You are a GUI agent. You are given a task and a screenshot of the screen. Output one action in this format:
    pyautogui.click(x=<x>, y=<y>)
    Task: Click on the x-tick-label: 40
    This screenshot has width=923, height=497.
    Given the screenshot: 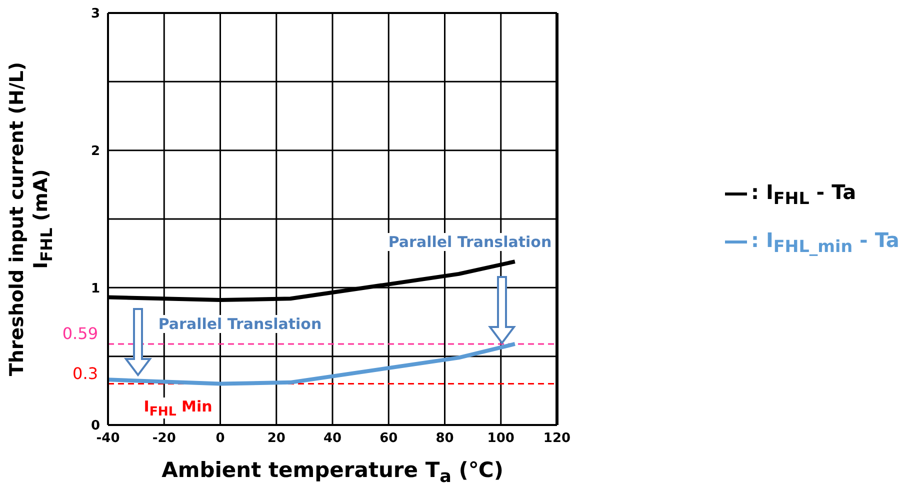 What is the action you would take?
    pyautogui.click(x=332, y=438)
    